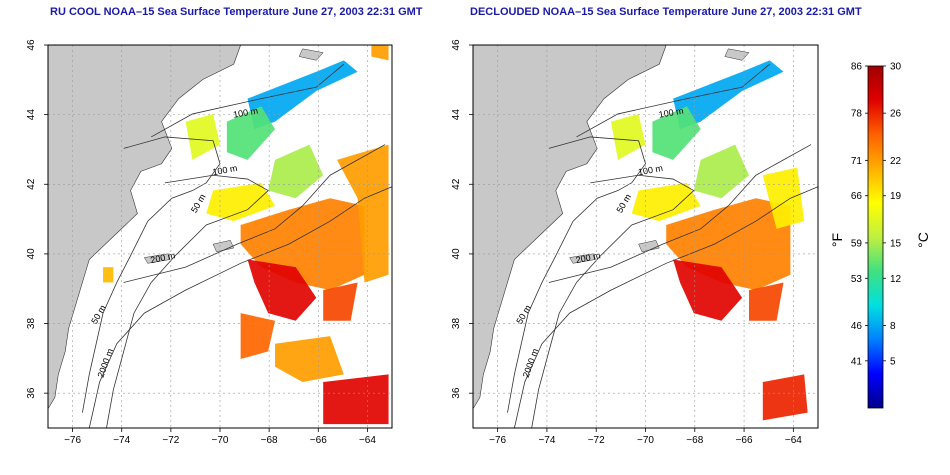 The width and height of the screenshot is (950, 475). What do you see at coordinates (896, 161) in the screenshot?
I see `celsius-tick-label: 22` at bounding box center [896, 161].